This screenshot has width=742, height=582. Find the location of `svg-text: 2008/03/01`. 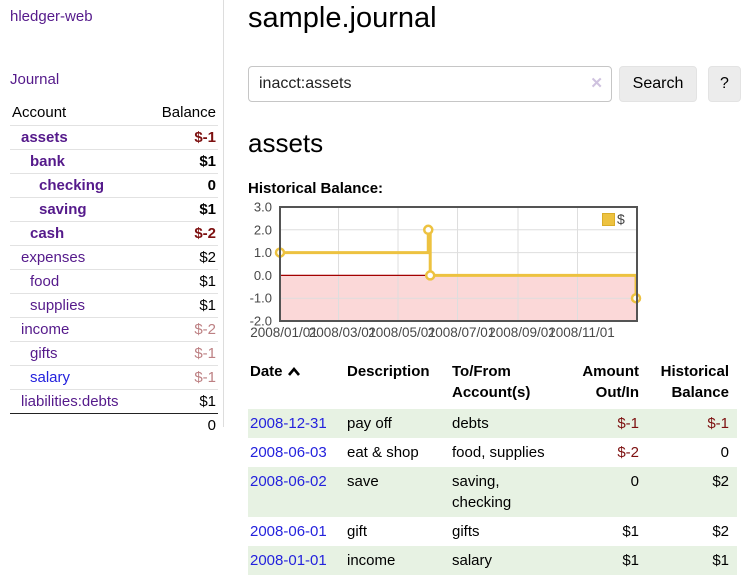

svg-text: 2008/03/01 is located at coordinates (343, 332).